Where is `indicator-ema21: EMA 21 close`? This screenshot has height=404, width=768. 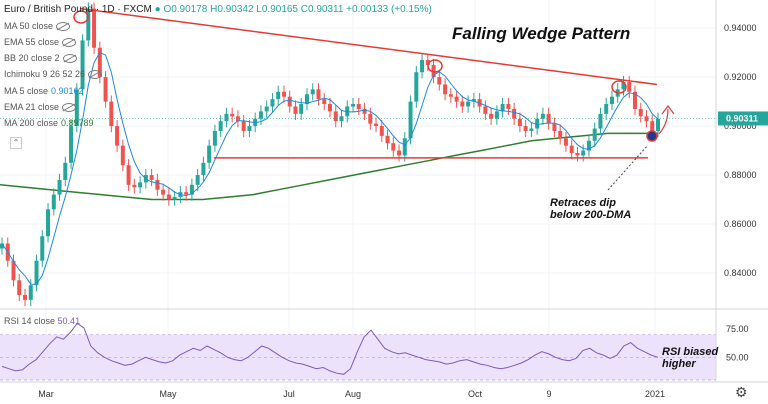 indicator-ema21: EMA 21 close is located at coordinates (40, 107).